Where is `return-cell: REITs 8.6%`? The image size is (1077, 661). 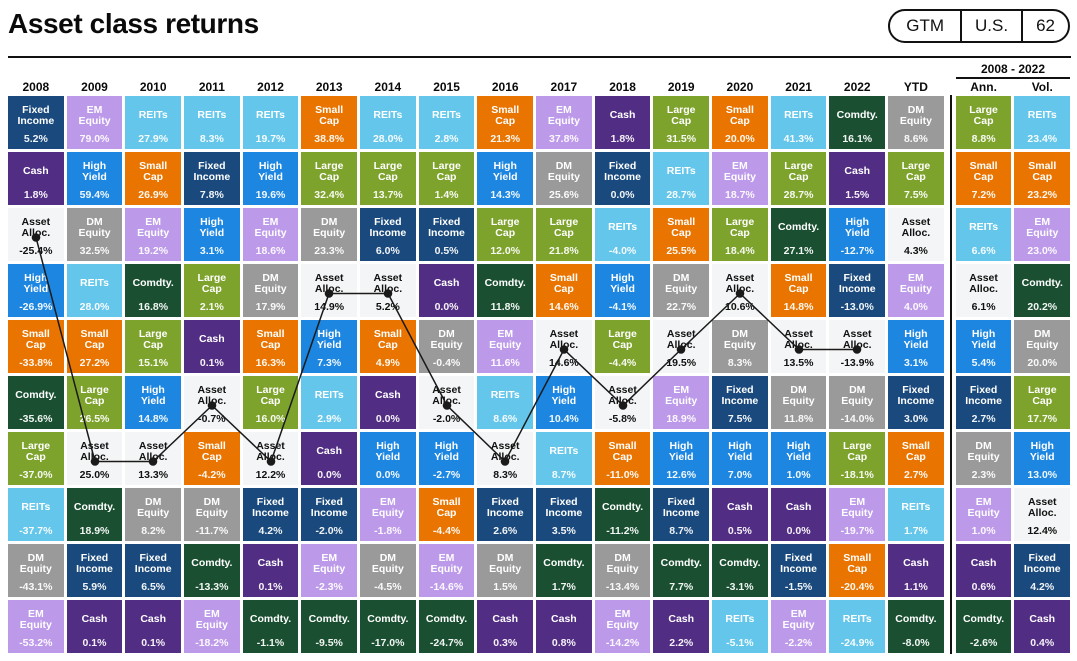 return-cell: REITs 8.6% is located at coordinates (505, 402).